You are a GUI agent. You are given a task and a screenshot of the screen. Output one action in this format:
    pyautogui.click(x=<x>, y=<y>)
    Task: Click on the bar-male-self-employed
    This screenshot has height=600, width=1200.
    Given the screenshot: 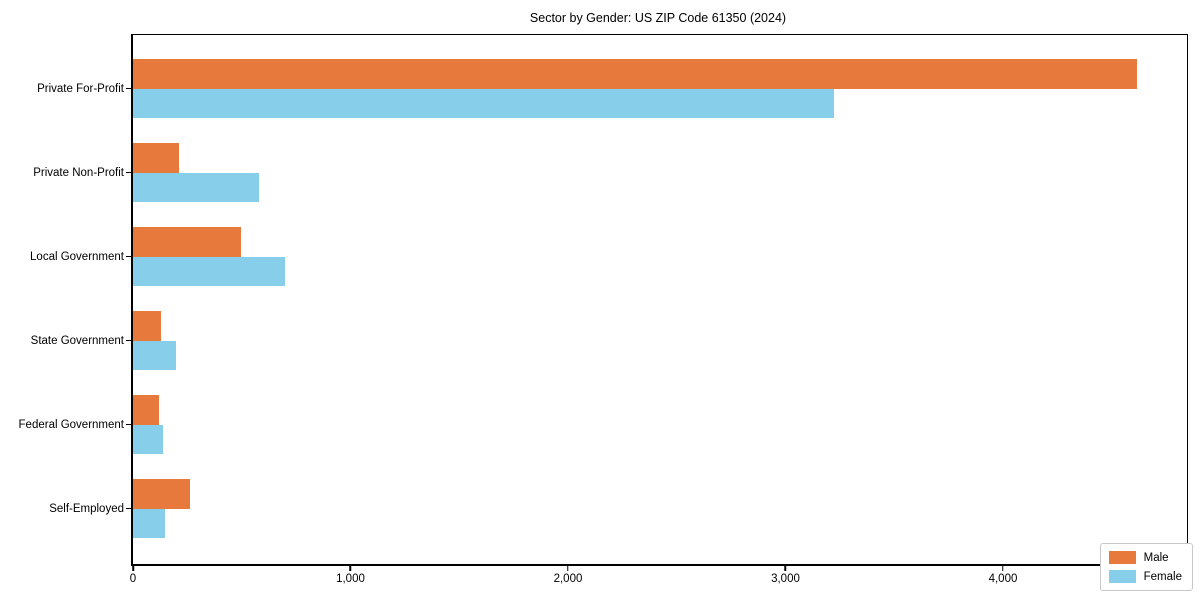 What is the action you would take?
    pyautogui.click(x=161, y=494)
    